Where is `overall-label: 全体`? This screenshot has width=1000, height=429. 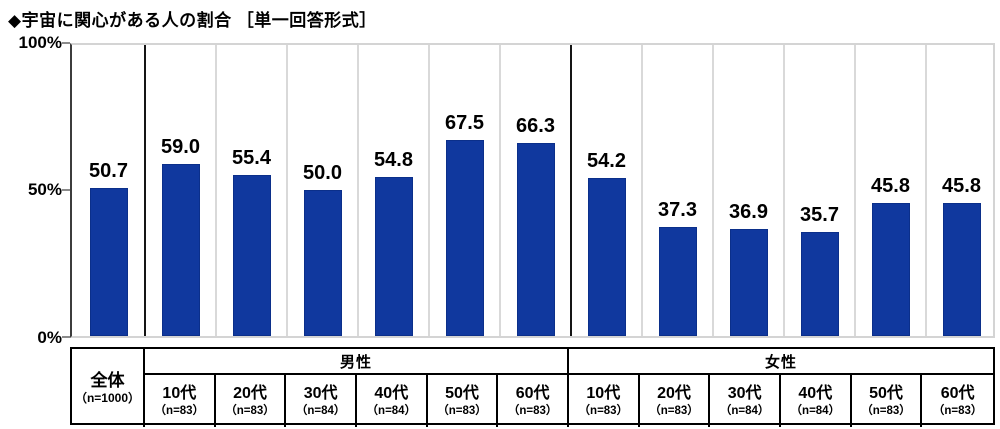
overall-label: 全体 is located at coordinates (107, 380).